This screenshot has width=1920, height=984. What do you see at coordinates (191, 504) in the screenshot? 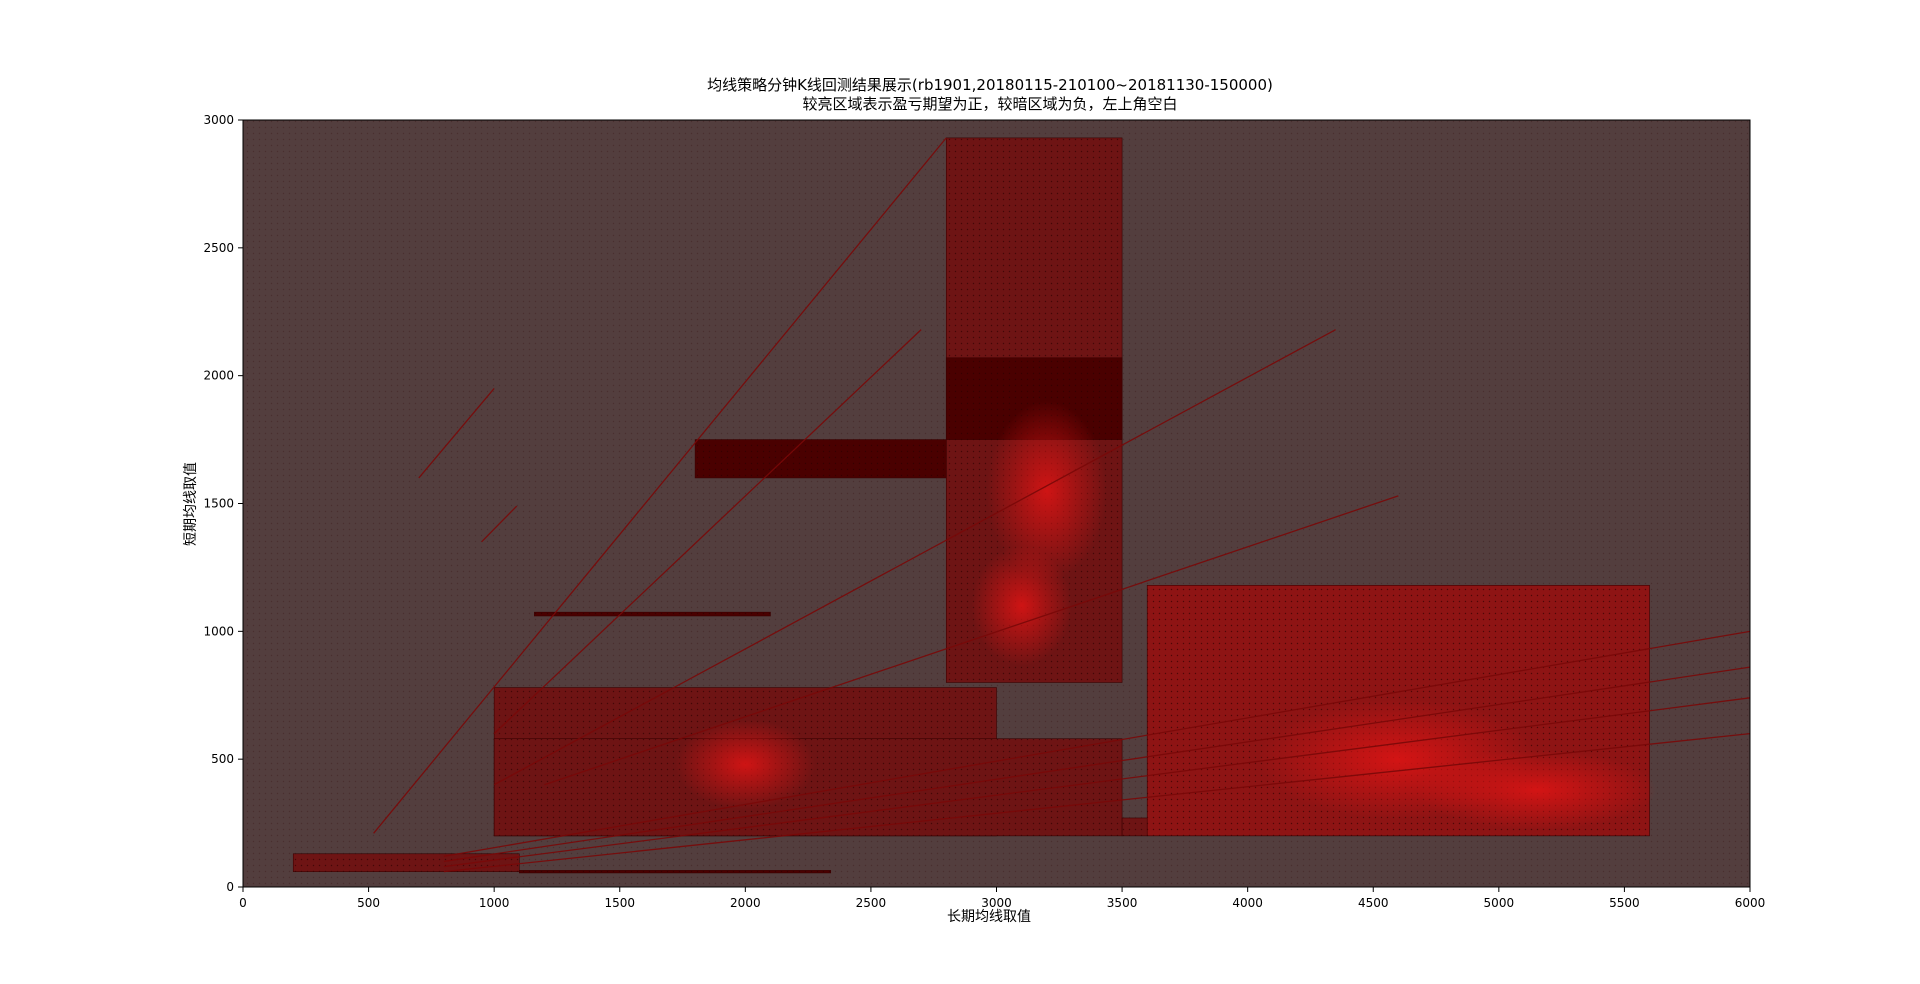
I see `y-axis-label: 短期均线取值` at bounding box center [191, 504].